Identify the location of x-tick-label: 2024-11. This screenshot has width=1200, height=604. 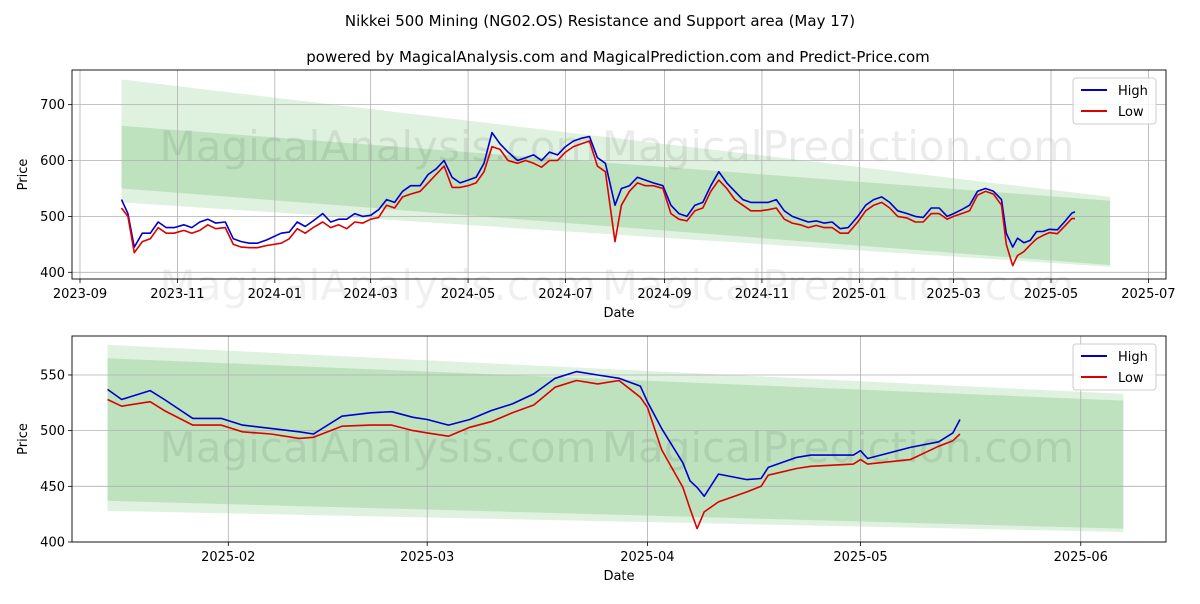
(762, 294).